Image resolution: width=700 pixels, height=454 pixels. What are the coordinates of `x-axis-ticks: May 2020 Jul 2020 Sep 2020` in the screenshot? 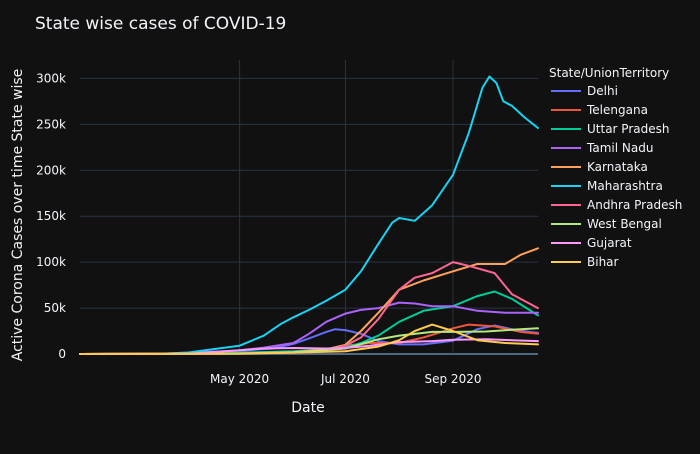 It's located at (345, 379).